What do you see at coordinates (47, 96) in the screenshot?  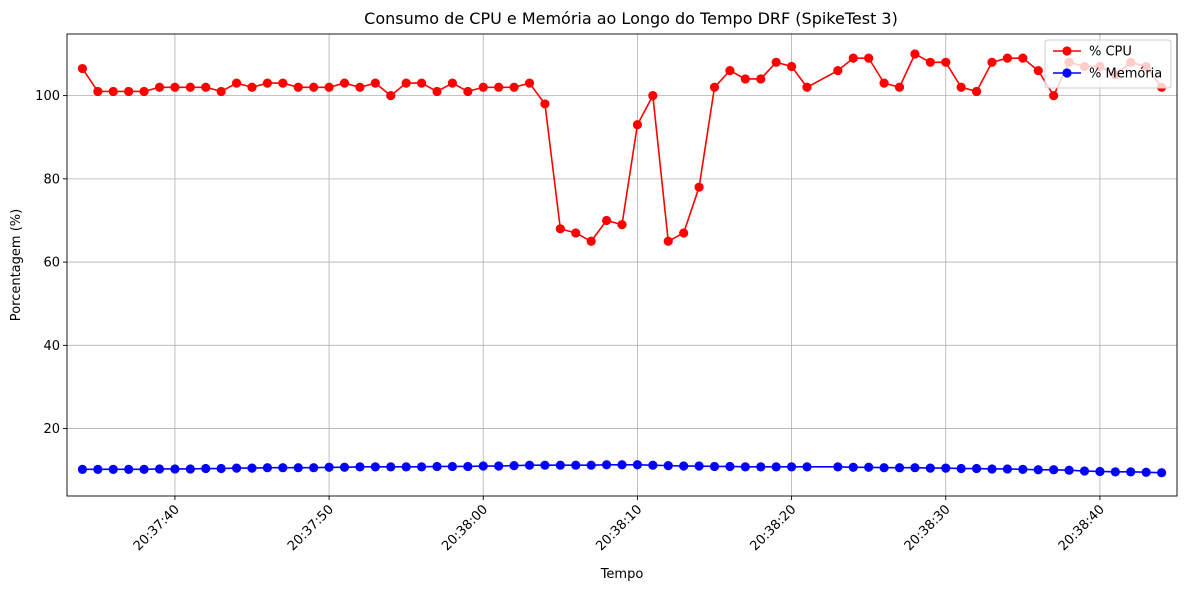 I see `y-tick-label: 100` at bounding box center [47, 96].